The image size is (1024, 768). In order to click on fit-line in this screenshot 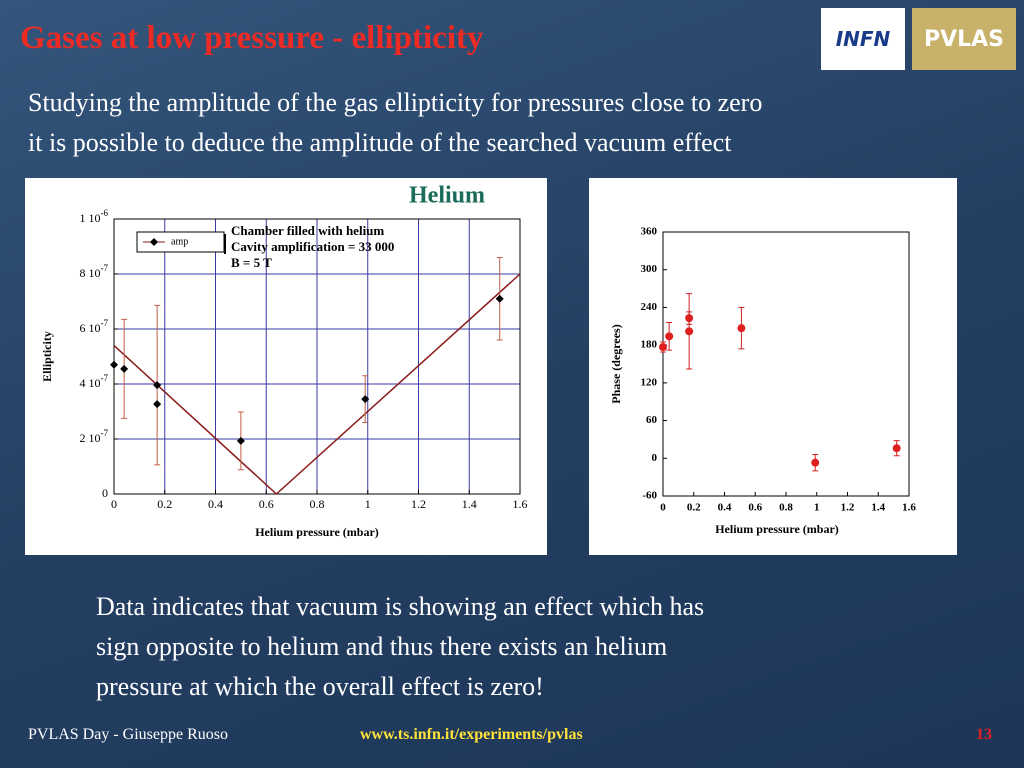, I will do `click(317, 384)`.